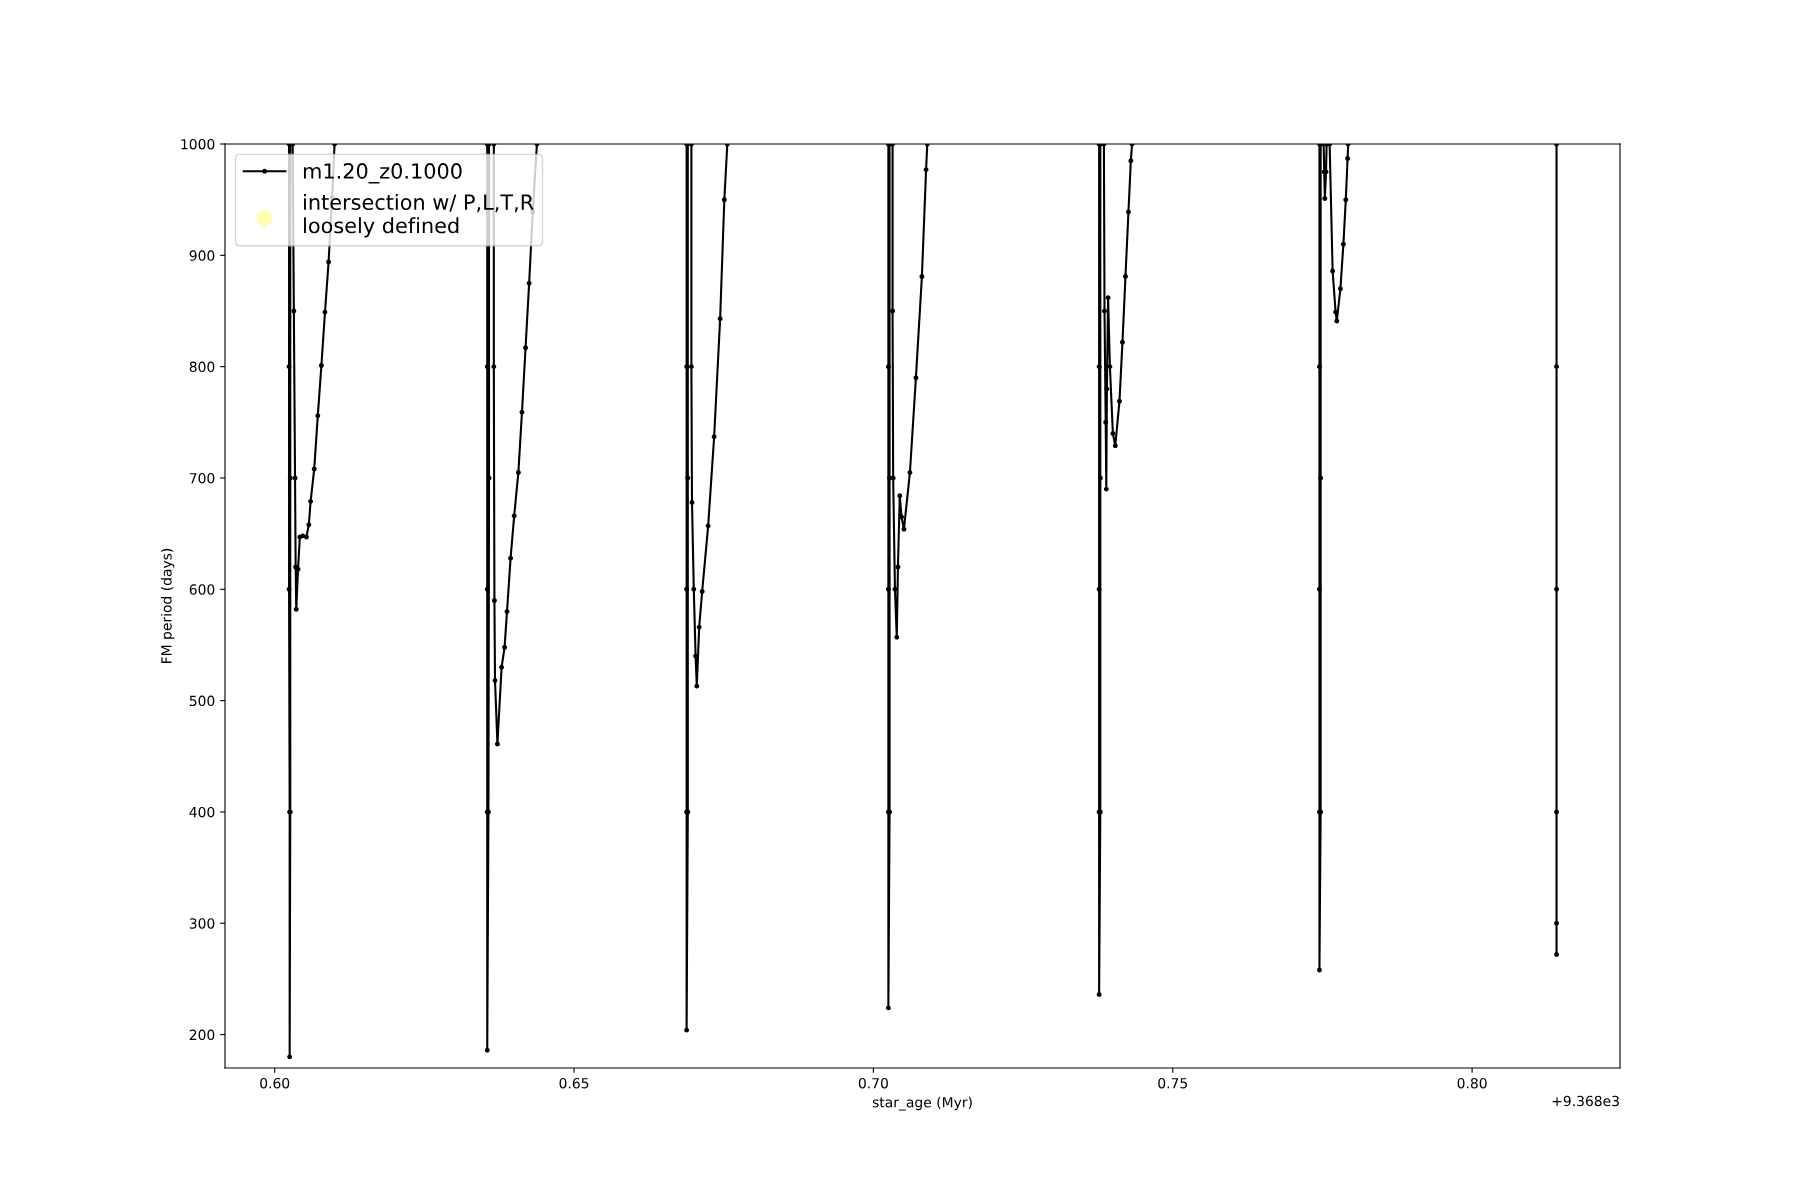  Describe the element at coordinates (202, 367) in the screenshot. I see `y-tick-label: 800` at that location.